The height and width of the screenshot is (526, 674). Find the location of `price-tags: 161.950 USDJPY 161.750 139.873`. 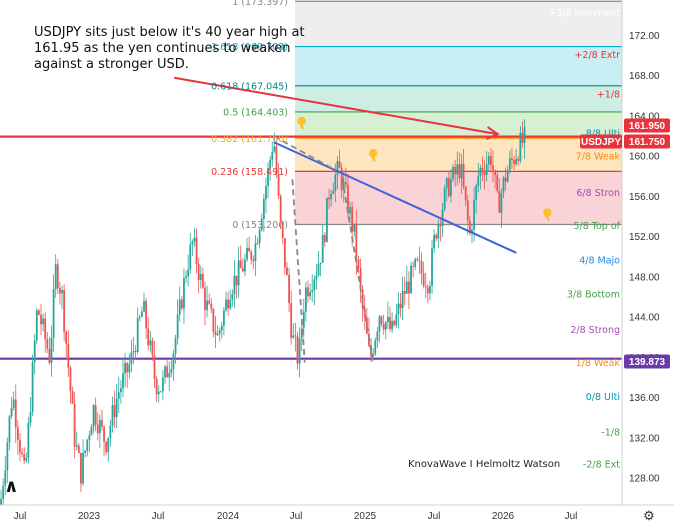

price-tags: 161.950 USDJPY 161.750 139.873 is located at coordinates (625, 243).